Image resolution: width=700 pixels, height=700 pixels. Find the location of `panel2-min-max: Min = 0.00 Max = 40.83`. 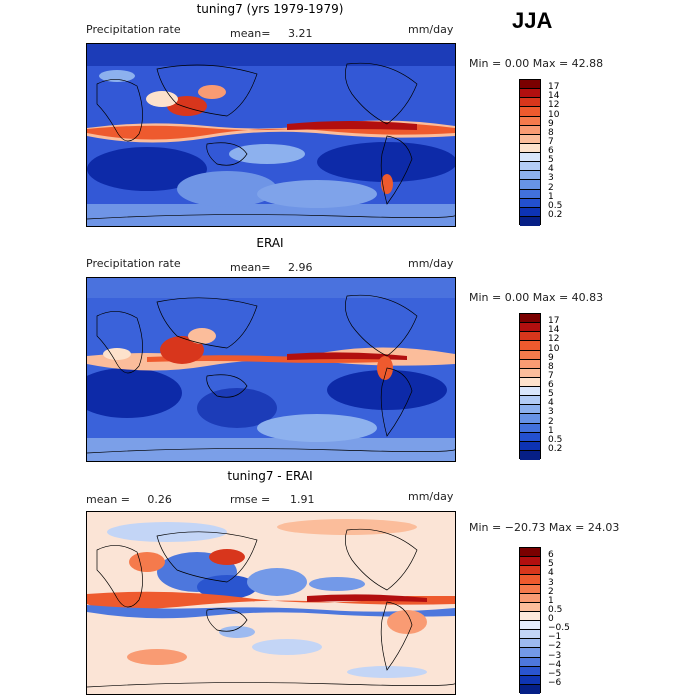

panel2-min-max: Min = 0.00 Max = 40.83 is located at coordinates (536, 297).